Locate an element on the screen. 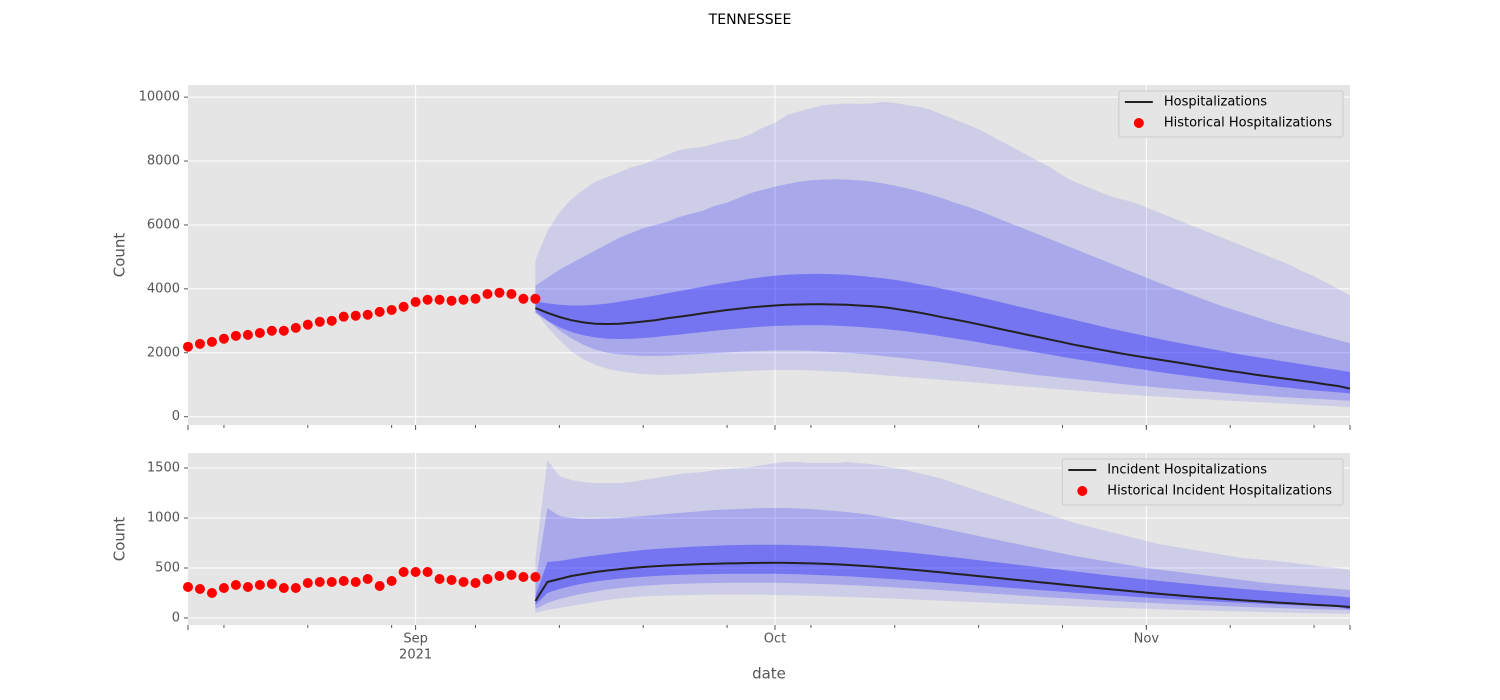 Image resolution: width=1500 pixels, height=700 pixels. y-tick-label: 1500 is located at coordinates (163, 468).